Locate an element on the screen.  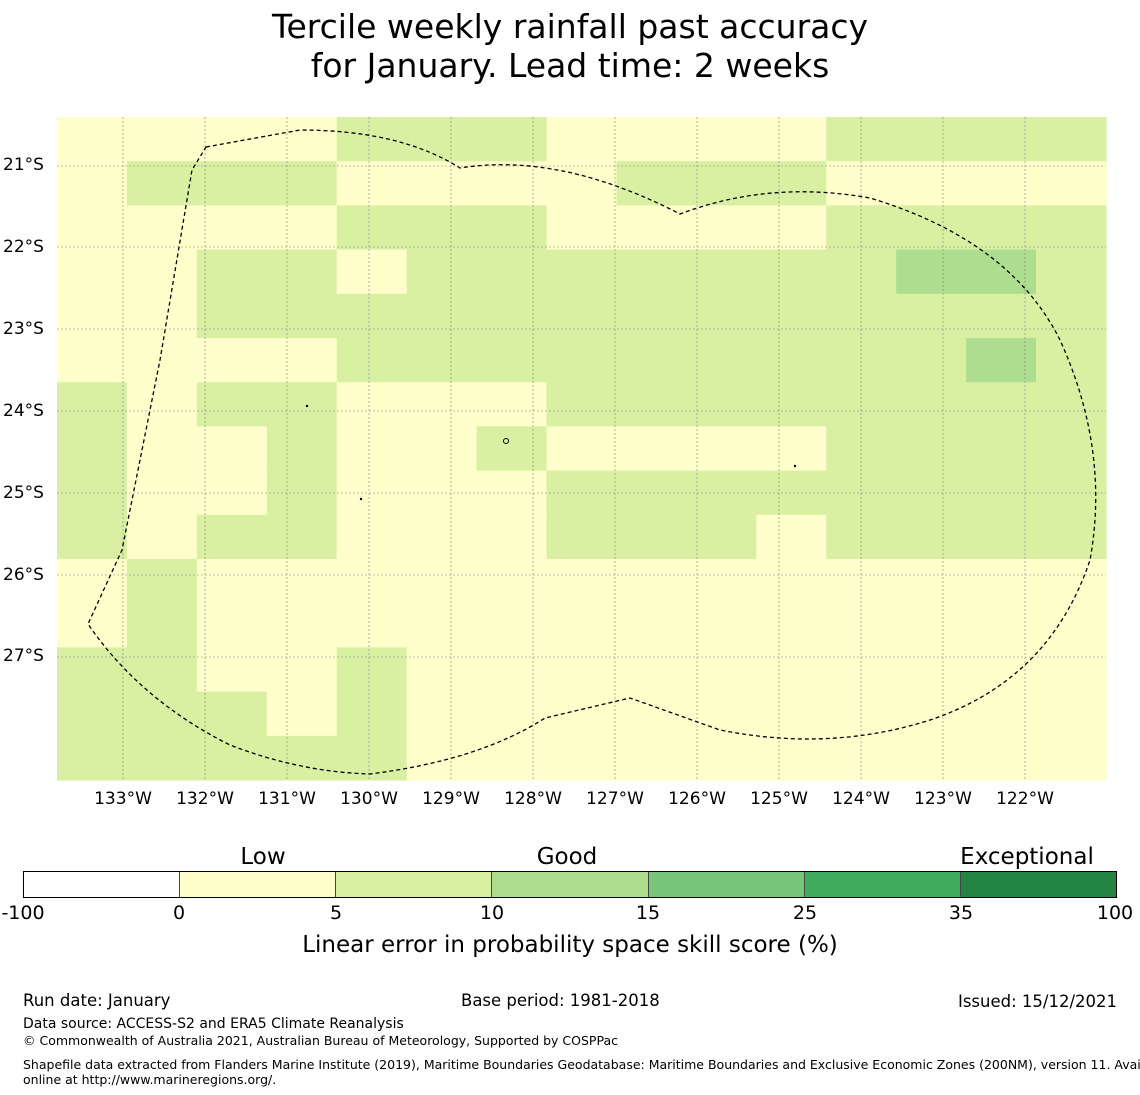
island-marker is located at coordinates (307, 406).